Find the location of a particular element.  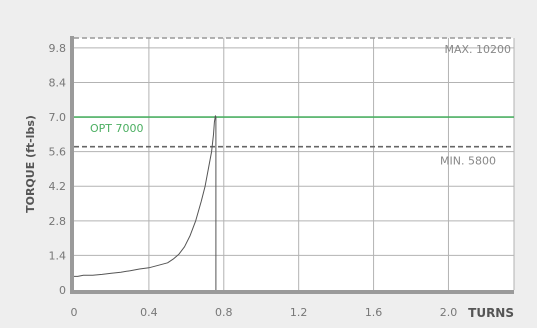

series-line is located at coordinates (145, 202).